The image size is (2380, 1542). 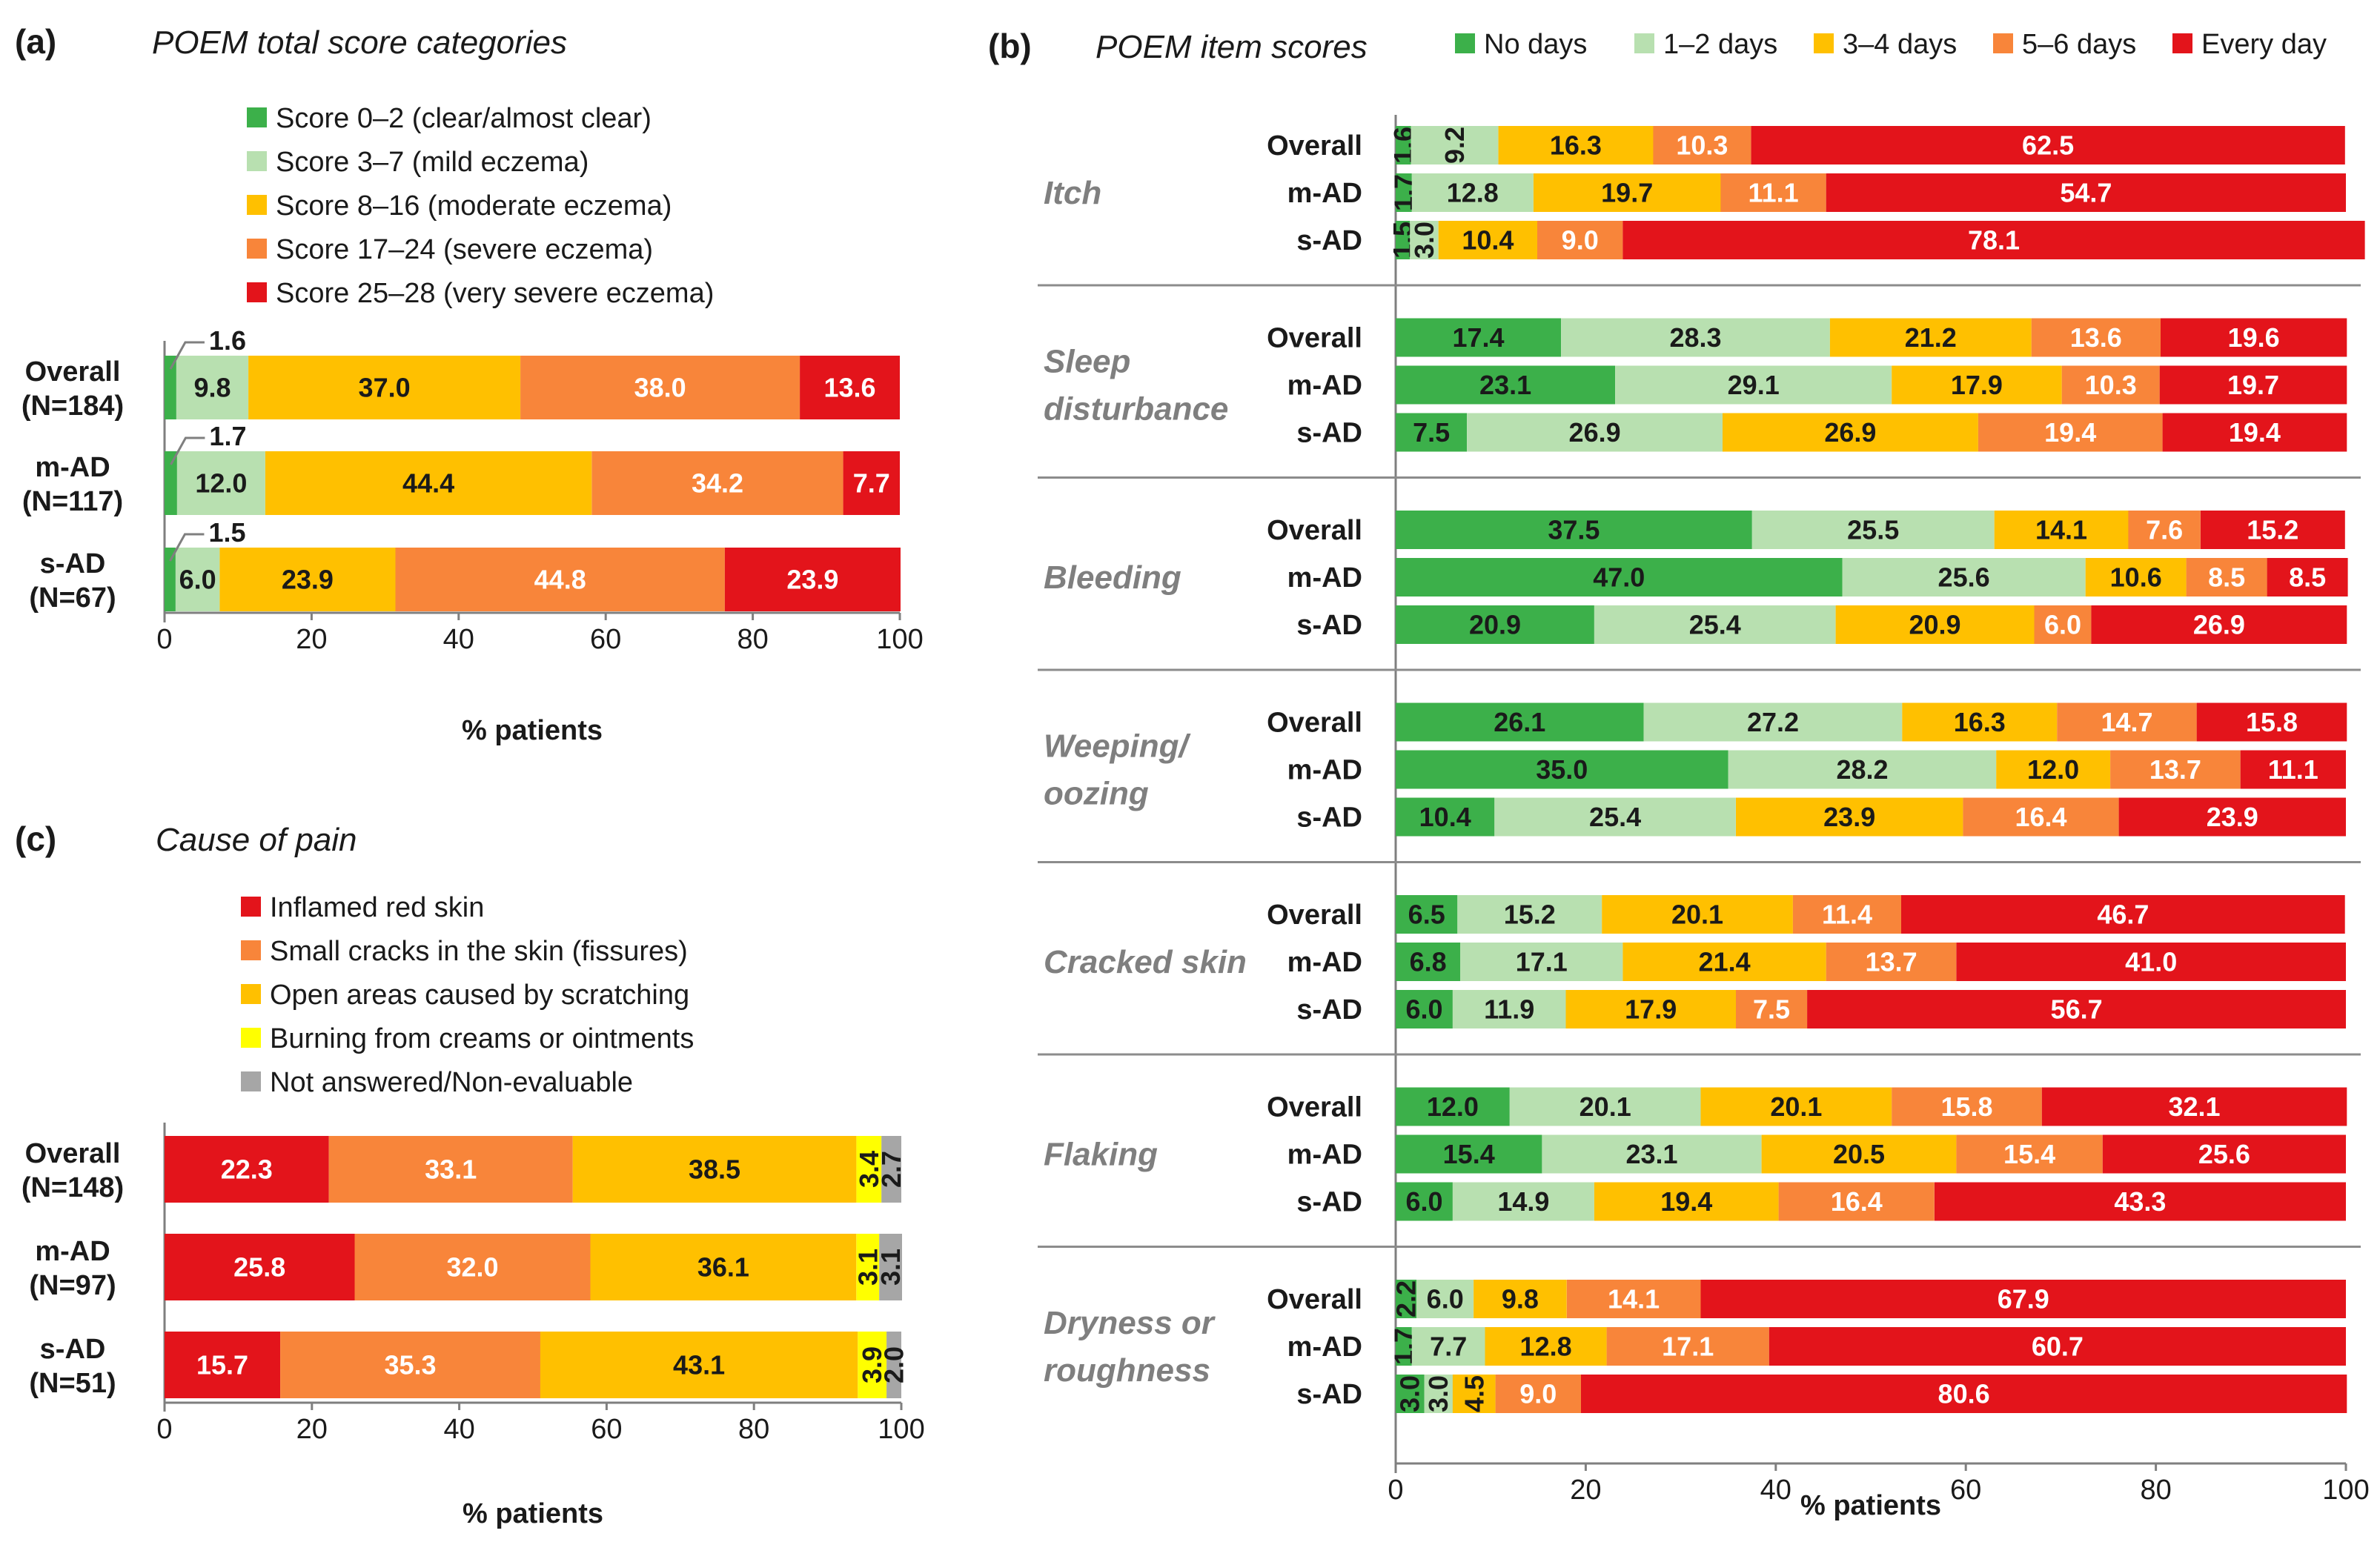 I want to click on panel-b-group-2-row-2-value-2: 20.9, so click(x=1935, y=625).